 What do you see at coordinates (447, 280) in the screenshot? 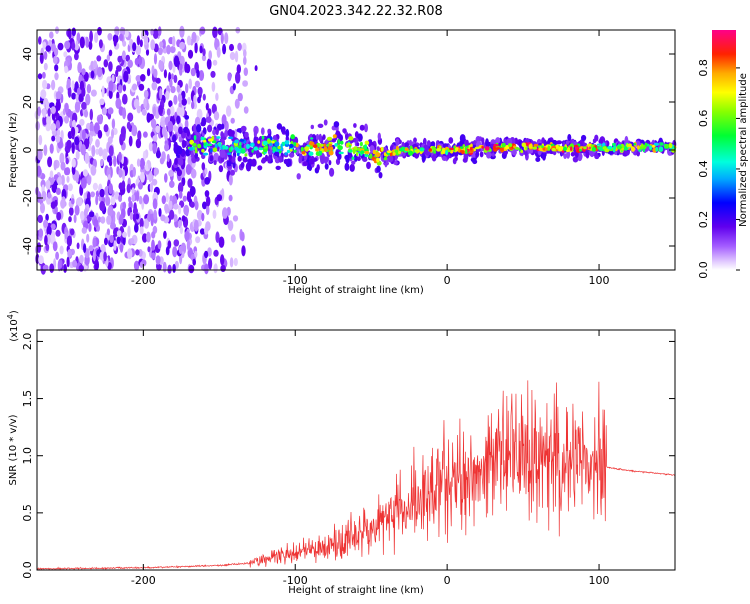
I see `x-tick-label: 0` at bounding box center [447, 280].